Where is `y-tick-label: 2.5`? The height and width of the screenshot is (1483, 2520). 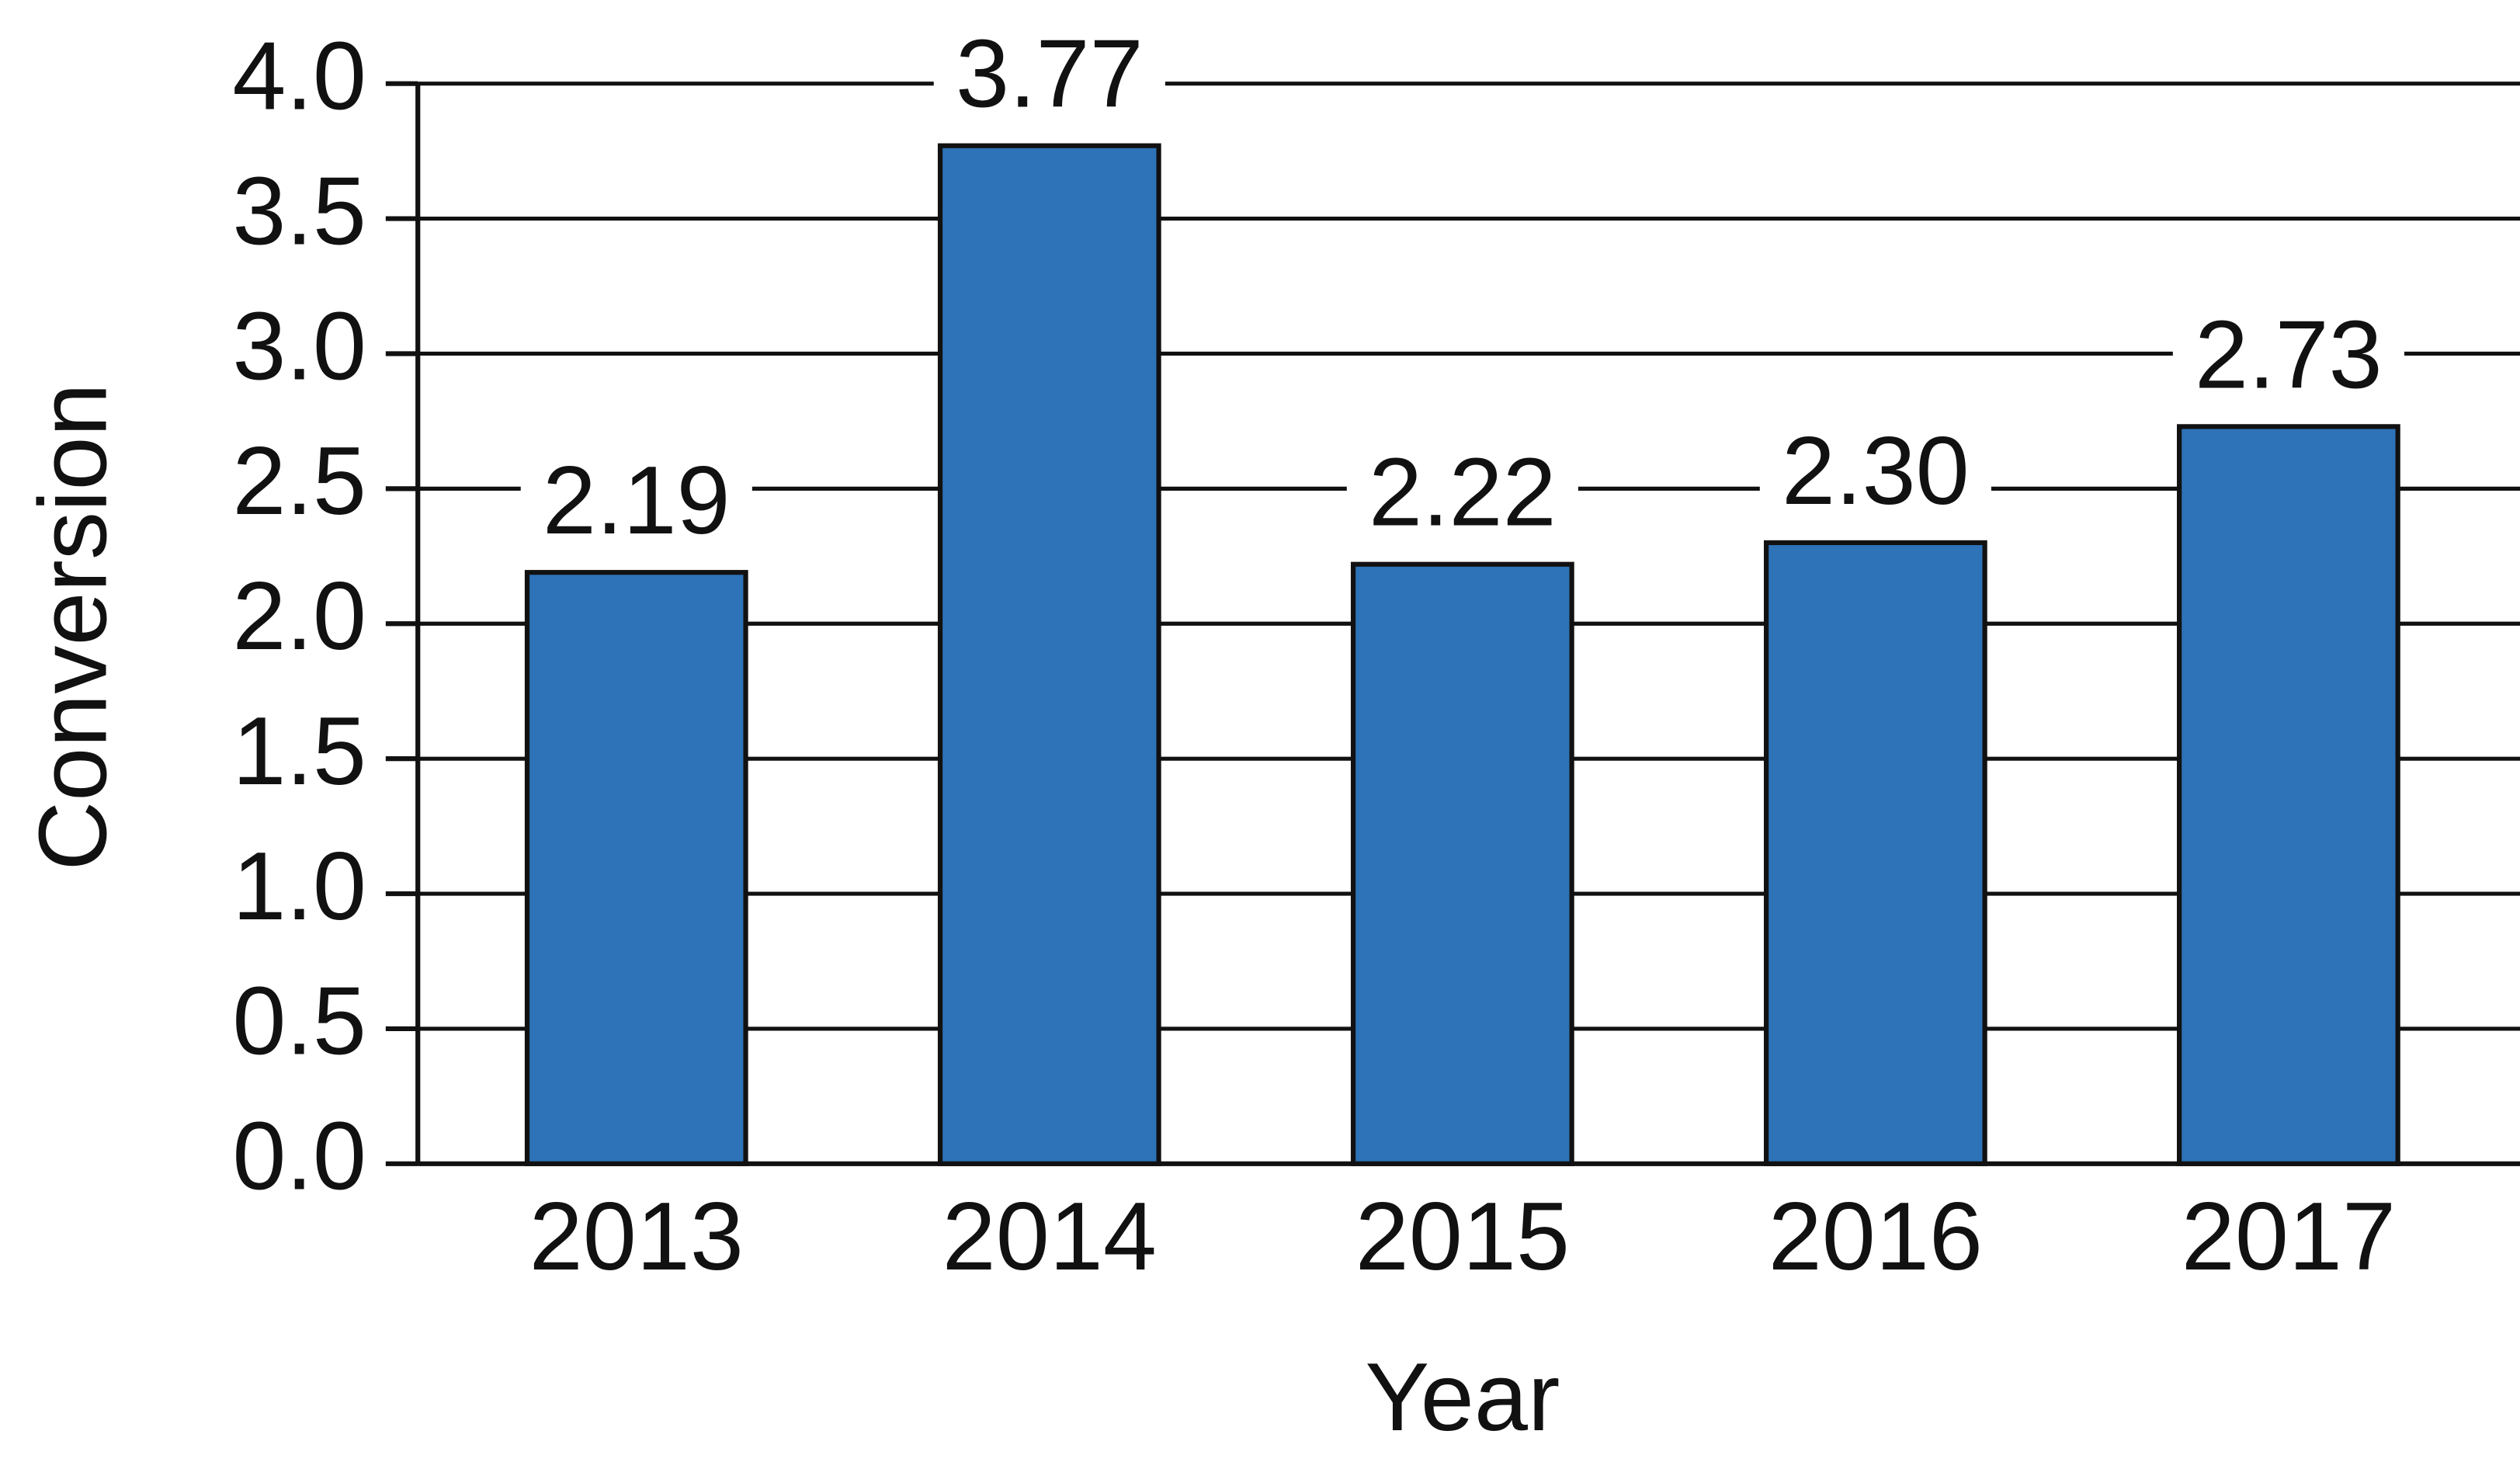 y-tick-label: 2.5 is located at coordinates (299, 482).